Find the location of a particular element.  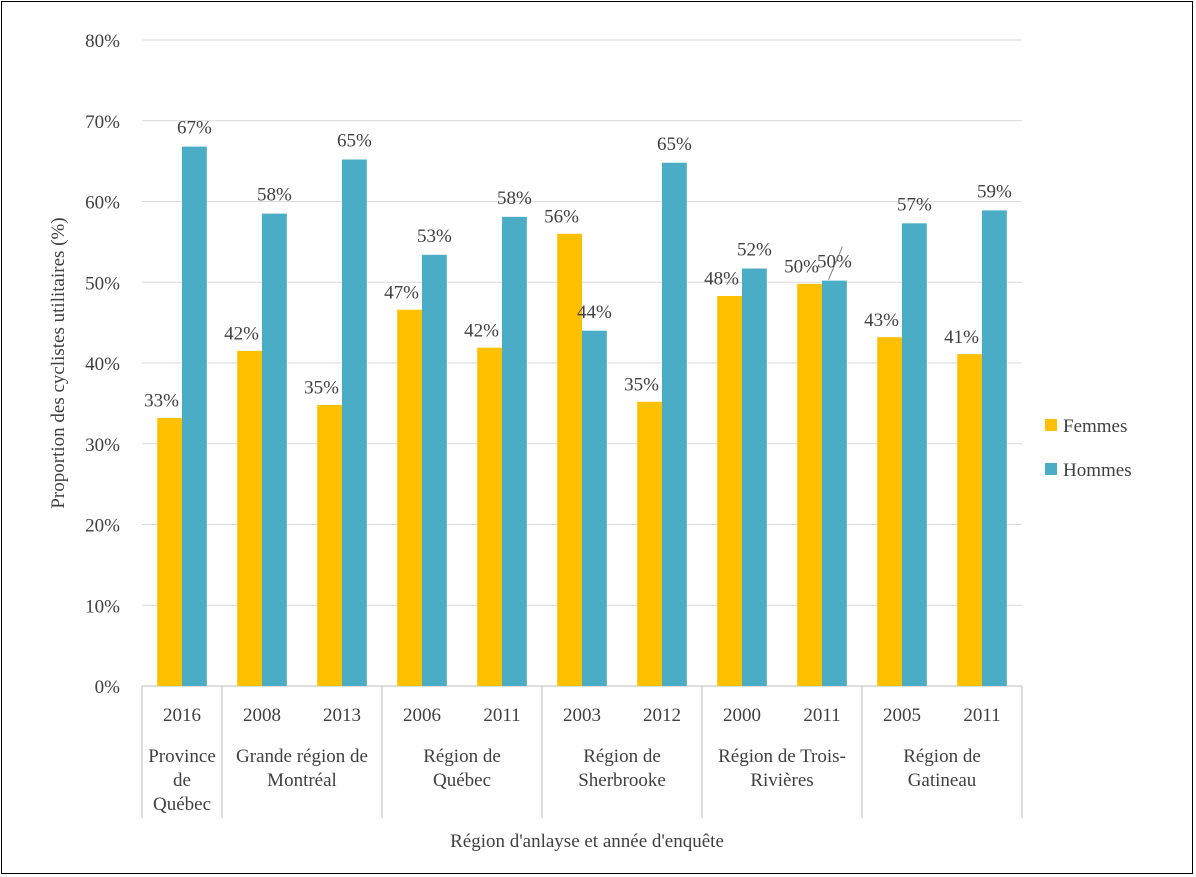

data-label-hommes: 52% is located at coordinates (754, 250).